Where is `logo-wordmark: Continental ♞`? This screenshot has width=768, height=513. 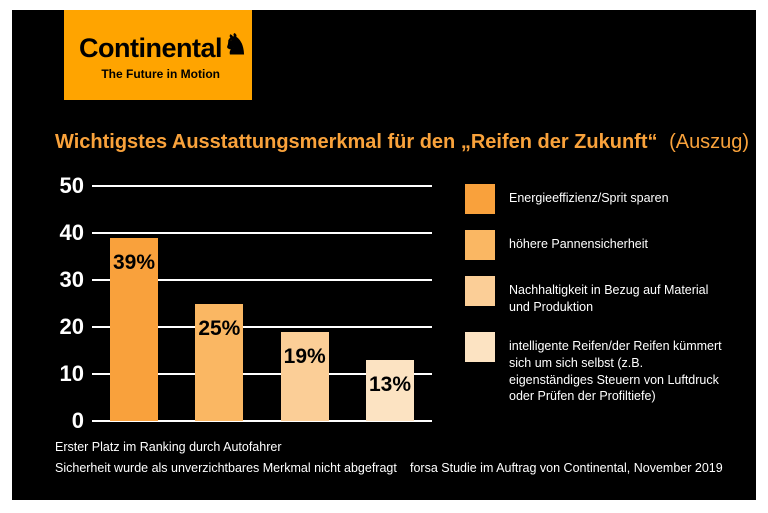
logo-wordmark: Continental ♞ is located at coordinates (163, 46).